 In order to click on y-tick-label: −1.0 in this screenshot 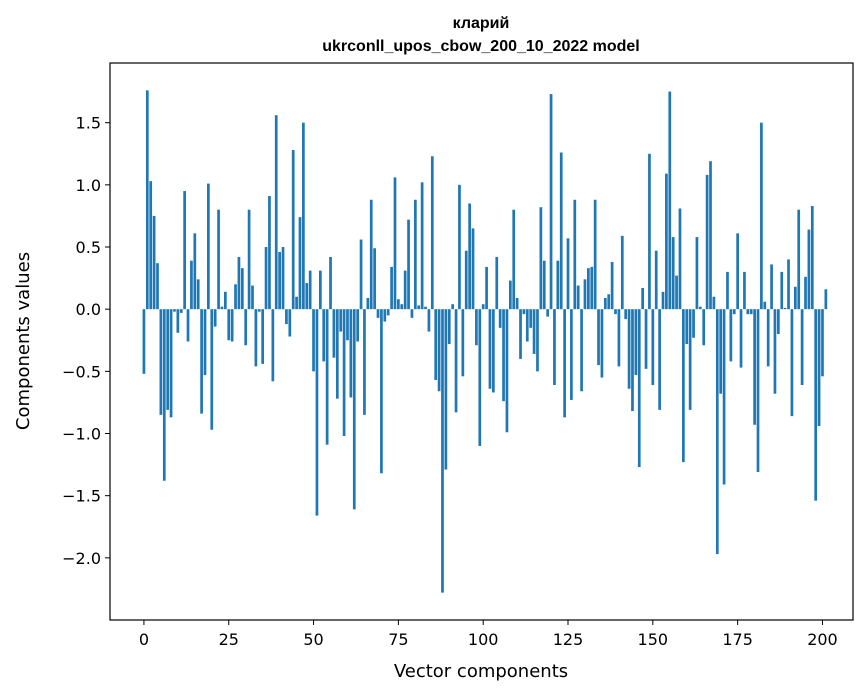, I will do `click(81, 434)`.